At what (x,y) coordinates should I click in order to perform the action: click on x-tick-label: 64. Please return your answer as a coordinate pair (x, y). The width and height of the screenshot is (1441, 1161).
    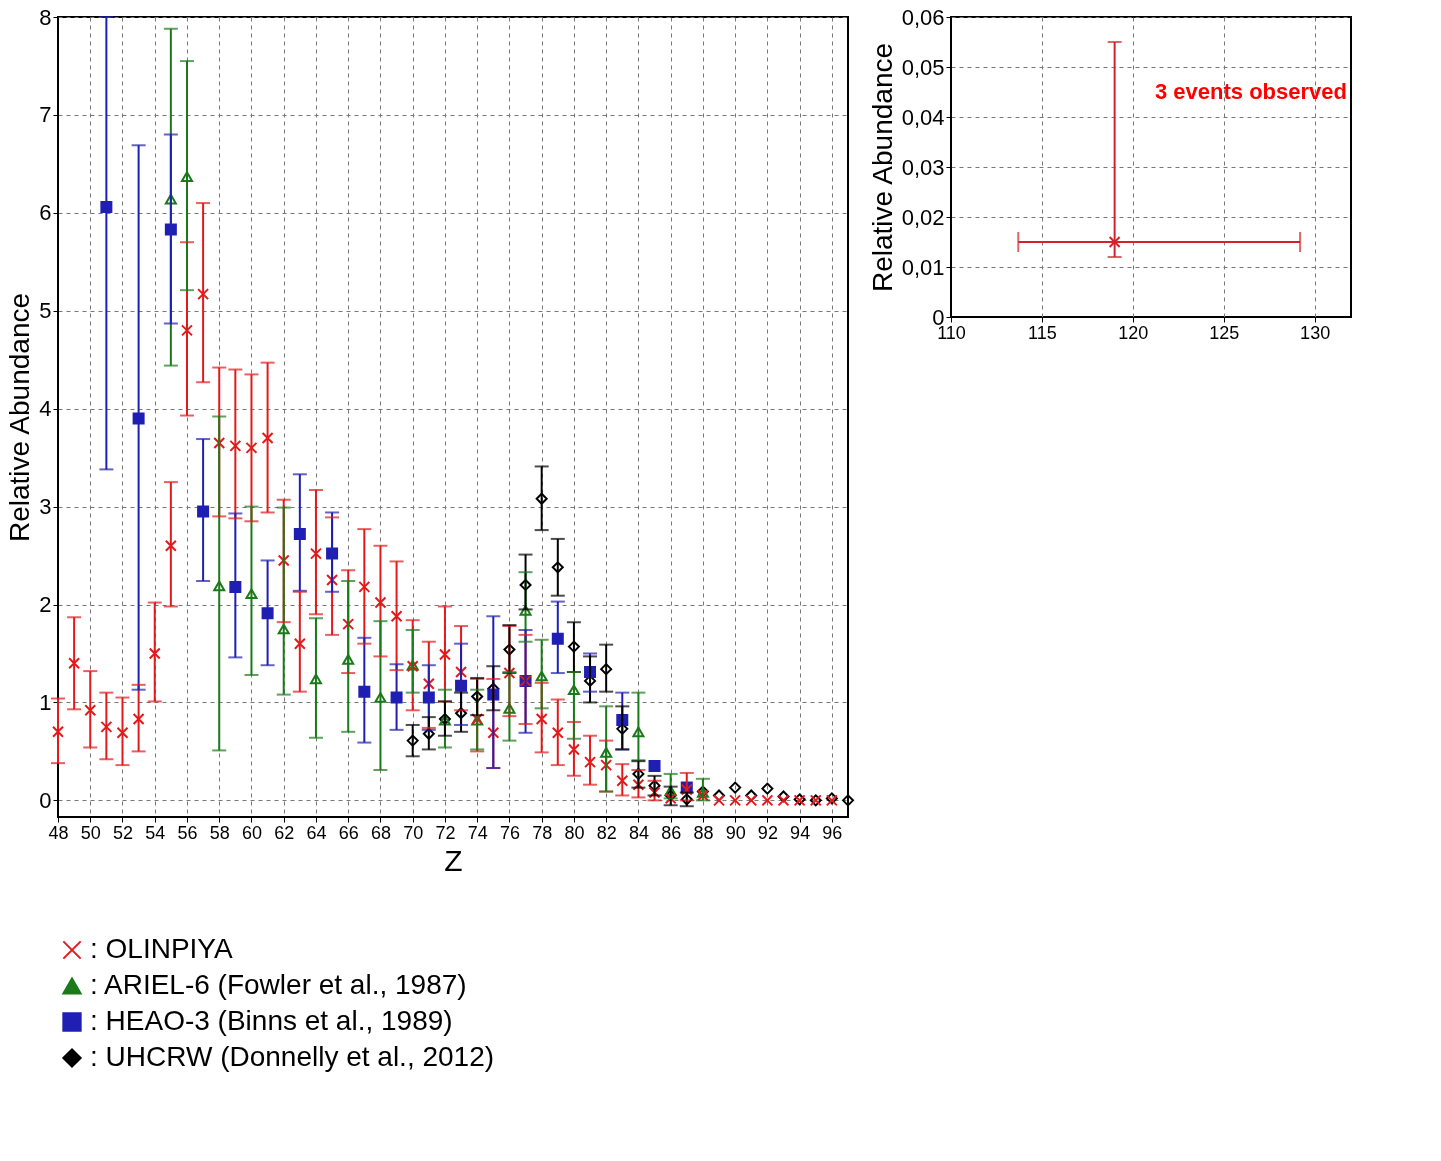
    Looking at the image, I should click on (316, 832).